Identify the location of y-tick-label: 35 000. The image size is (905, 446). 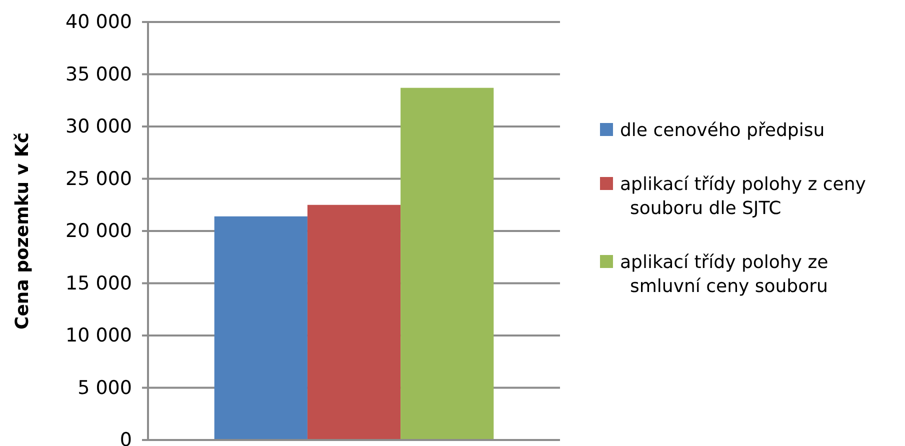
(99, 74).